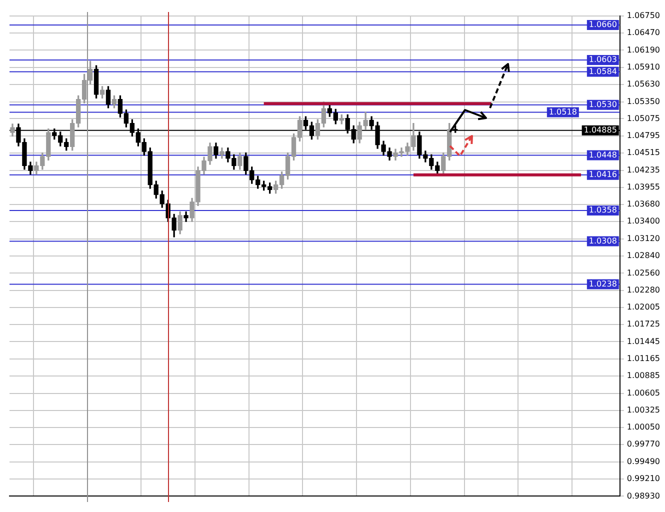 The height and width of the screenshot is (512, 665). I want to click on y-tick-label: 1.05350, so click(643, 101).